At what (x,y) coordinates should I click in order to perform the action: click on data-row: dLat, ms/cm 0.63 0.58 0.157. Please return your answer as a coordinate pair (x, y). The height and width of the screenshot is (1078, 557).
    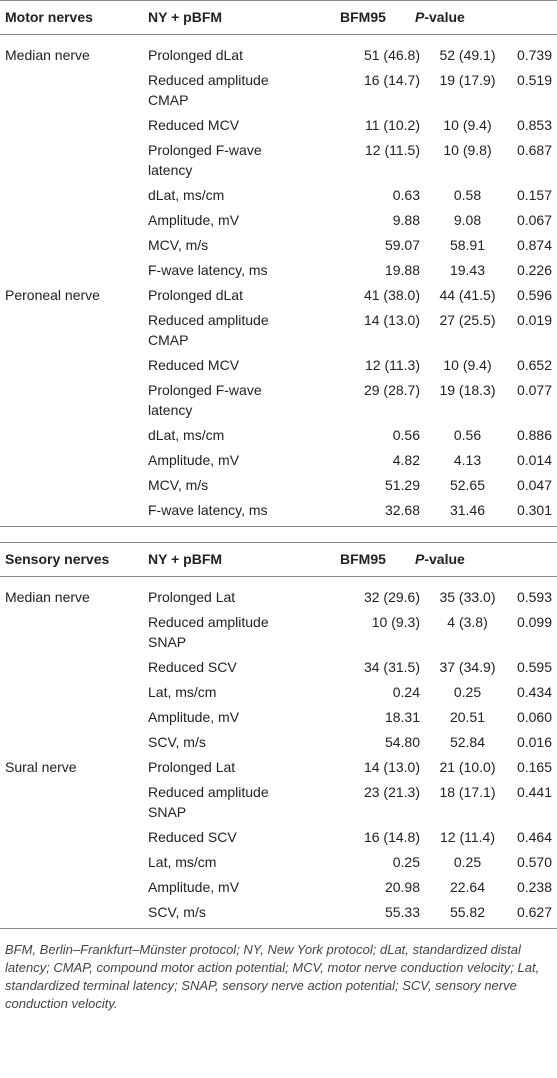
    Looking at the image, I should click on (278, 194).